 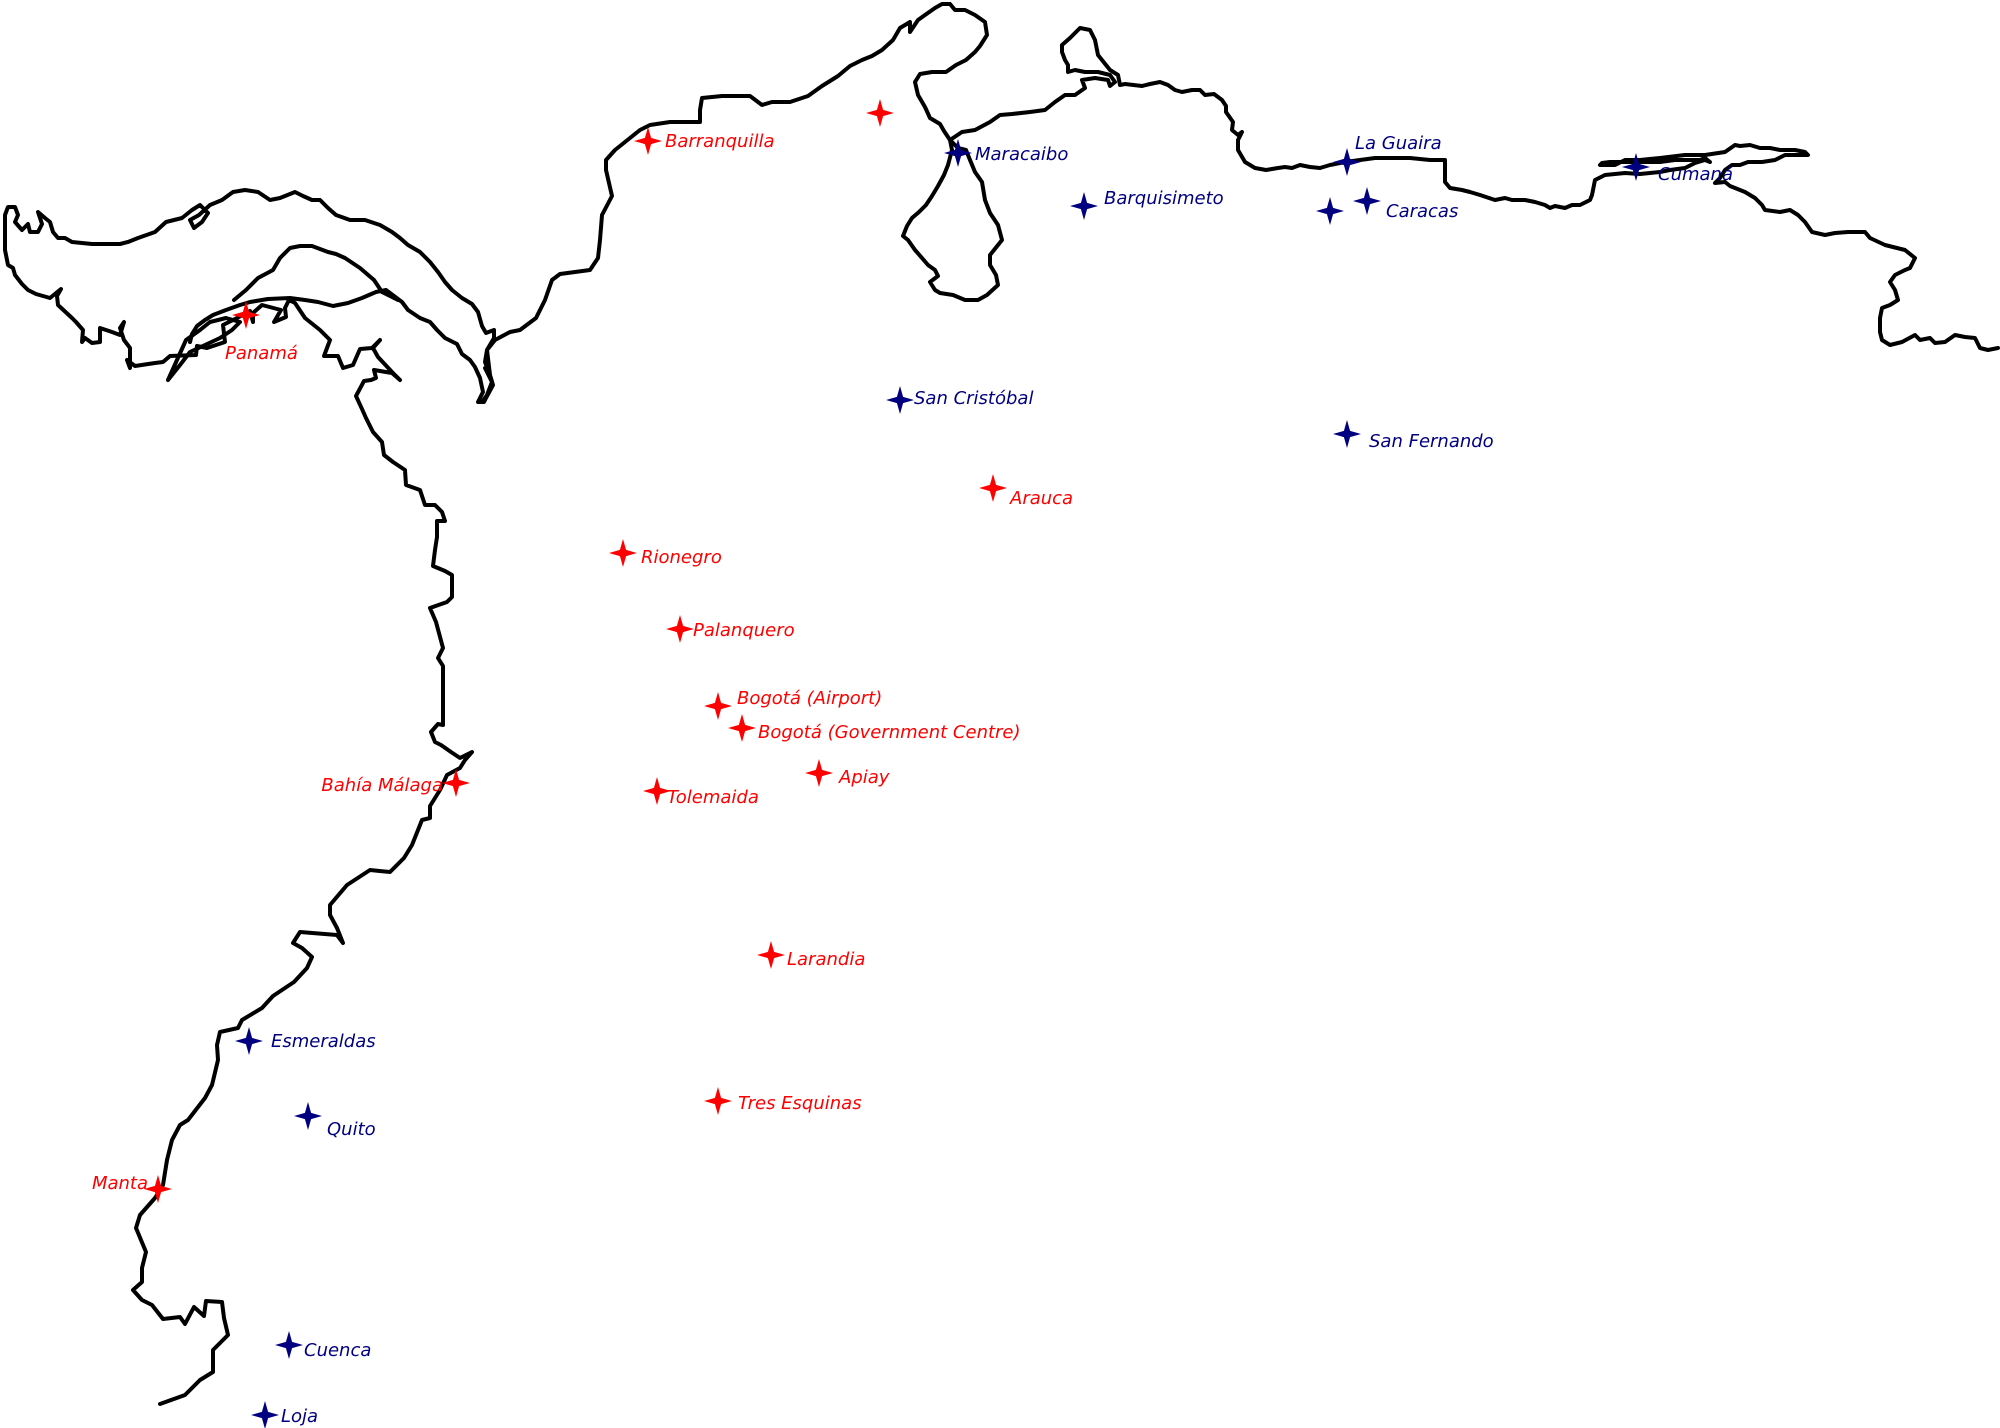 I want to click on marker-maracaibo-star-icon, so click(x=958, y=153).